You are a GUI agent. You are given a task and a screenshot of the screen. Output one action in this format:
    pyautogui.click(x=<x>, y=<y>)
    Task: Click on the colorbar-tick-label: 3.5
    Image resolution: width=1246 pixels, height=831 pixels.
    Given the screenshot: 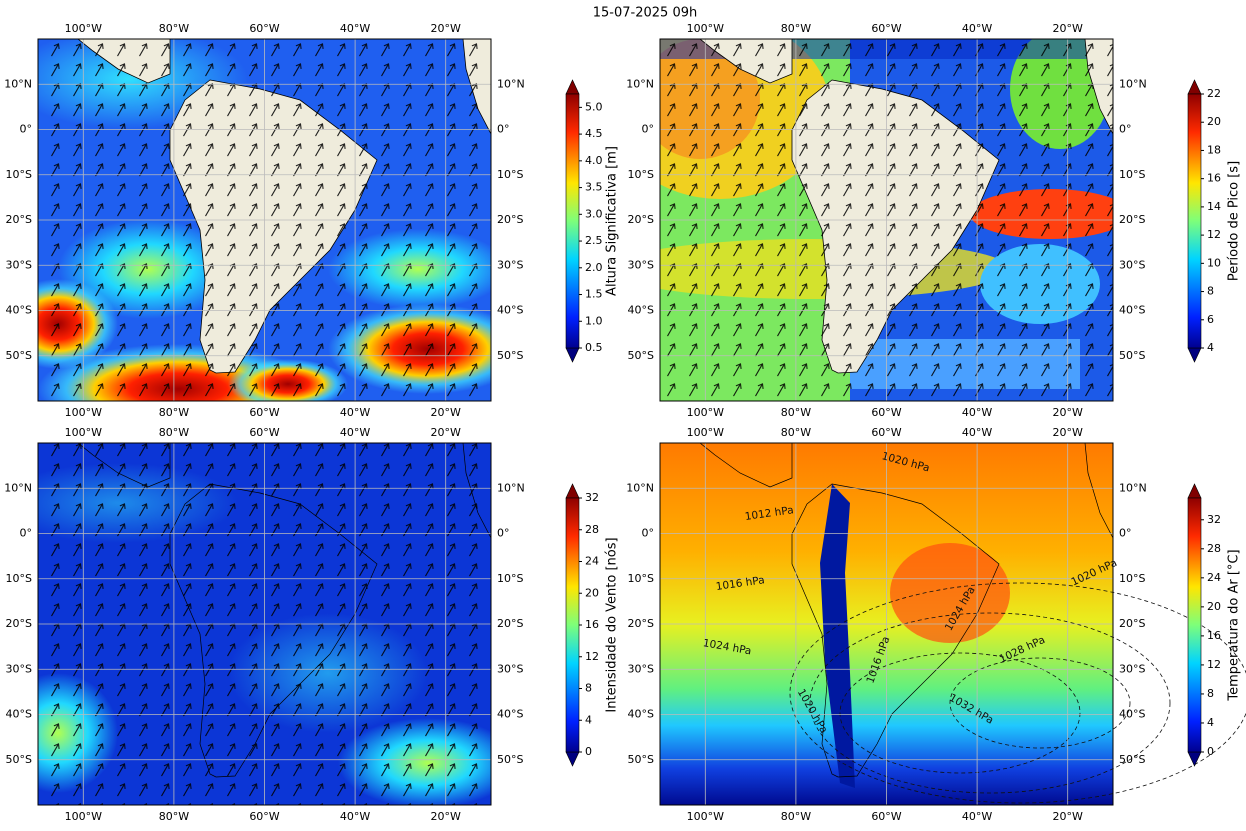 What is the action you would take?
    pyautogui.click(x=594, y=187)
    